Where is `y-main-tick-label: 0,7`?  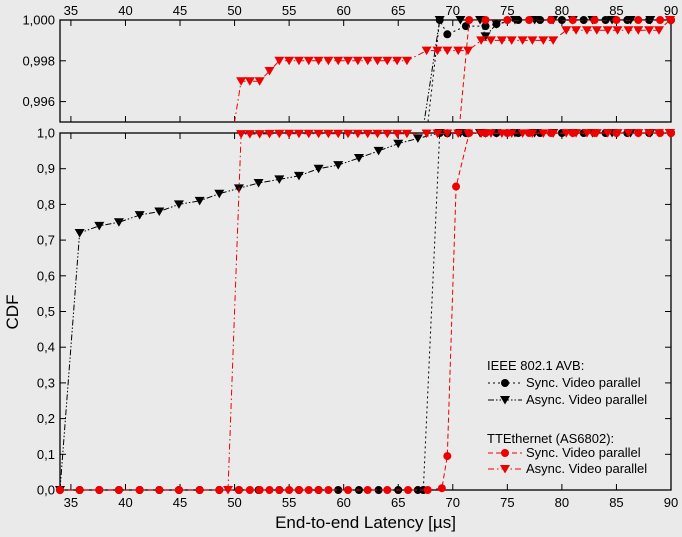
y-main-tick-label: 0,7 is located at coordinates (46, 240).